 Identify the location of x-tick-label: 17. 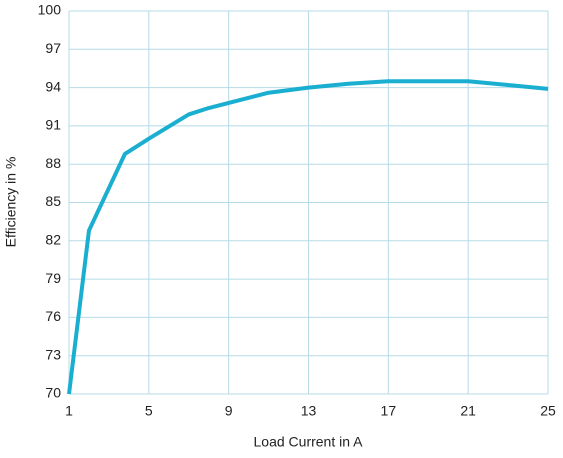
(389, 411).